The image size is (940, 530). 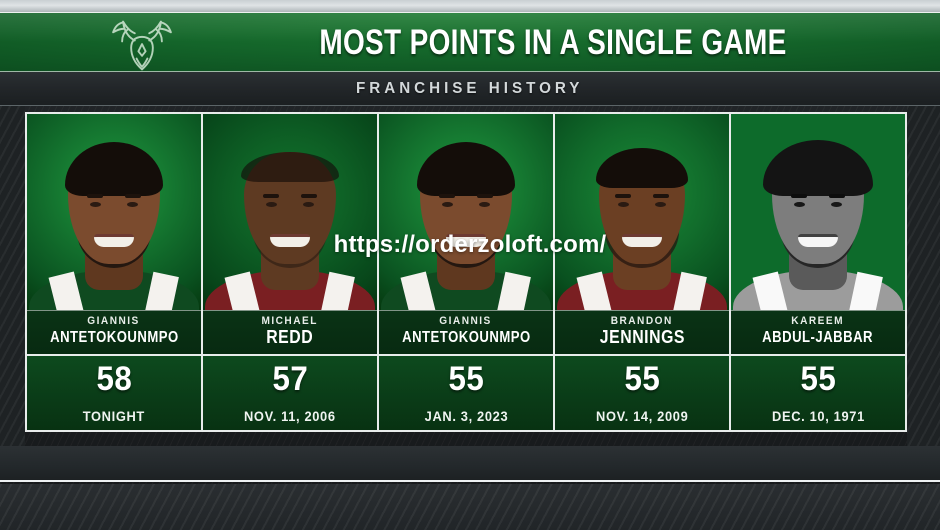 I want to click on player-name-band: MICHAEL REDD, so click(x=290, y=332).